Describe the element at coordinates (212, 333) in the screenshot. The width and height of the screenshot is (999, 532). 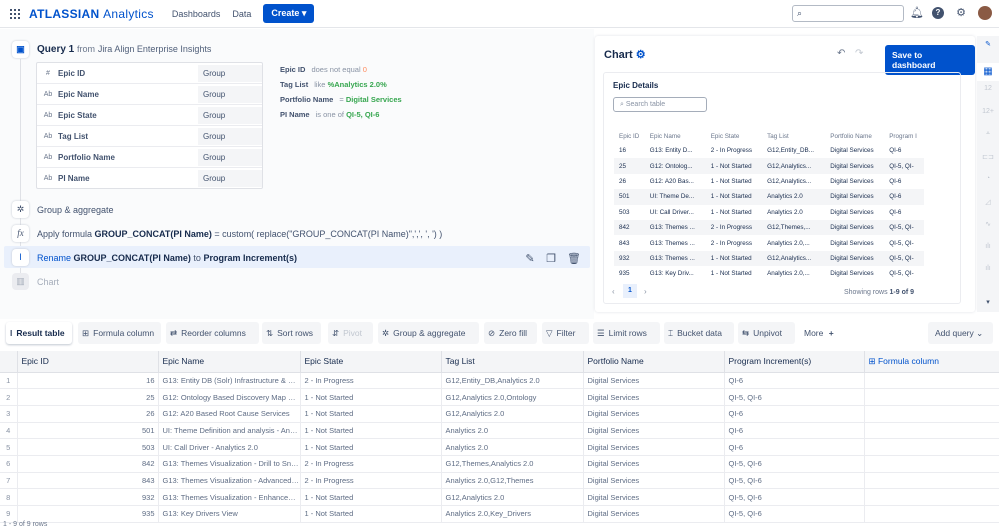
I see `toolbar-reorder-columns-button: ⇄ Reorder columns` at that location.